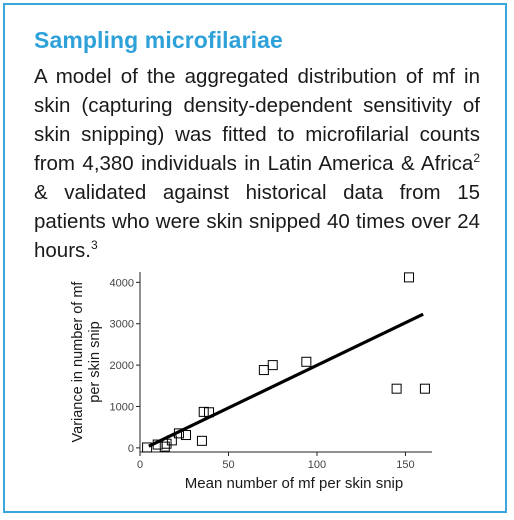  I want to click on panel-title: Sampling microfilariae, so click(158, 40).